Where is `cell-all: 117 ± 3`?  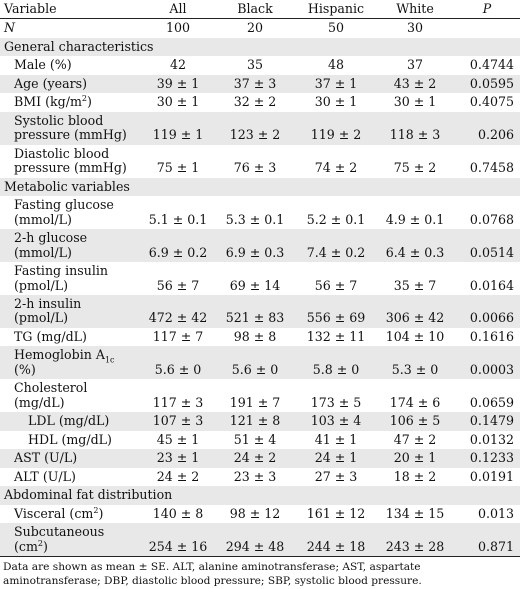
cell-all: 117 ± 3 is located at coordinates (178, 402).